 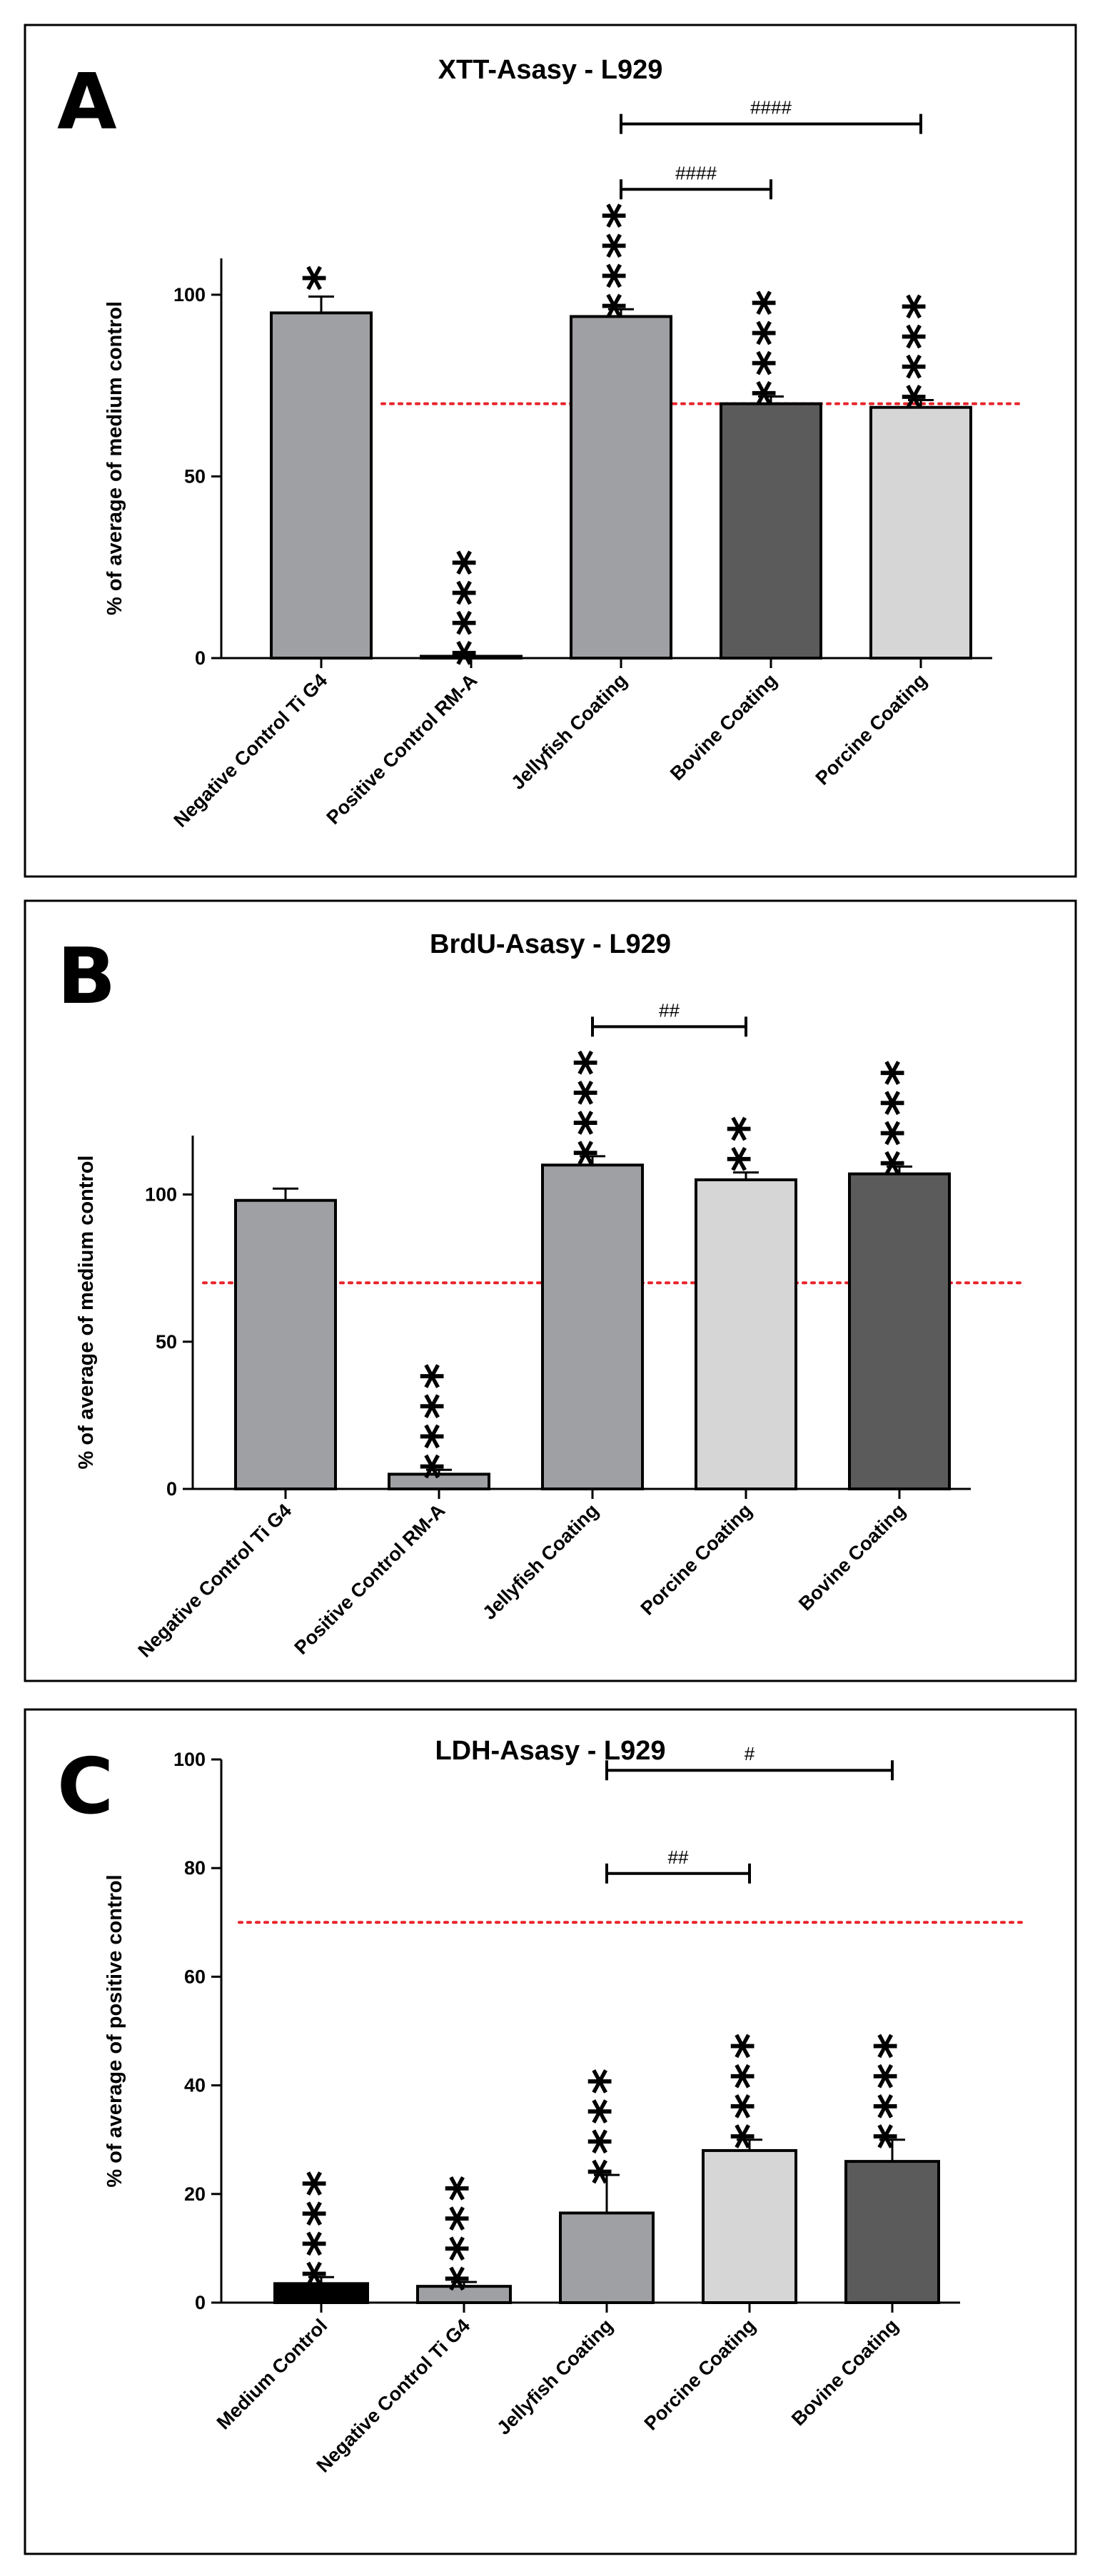 I want to click on comparison-bracket: #, so click(x=749, y=1762).